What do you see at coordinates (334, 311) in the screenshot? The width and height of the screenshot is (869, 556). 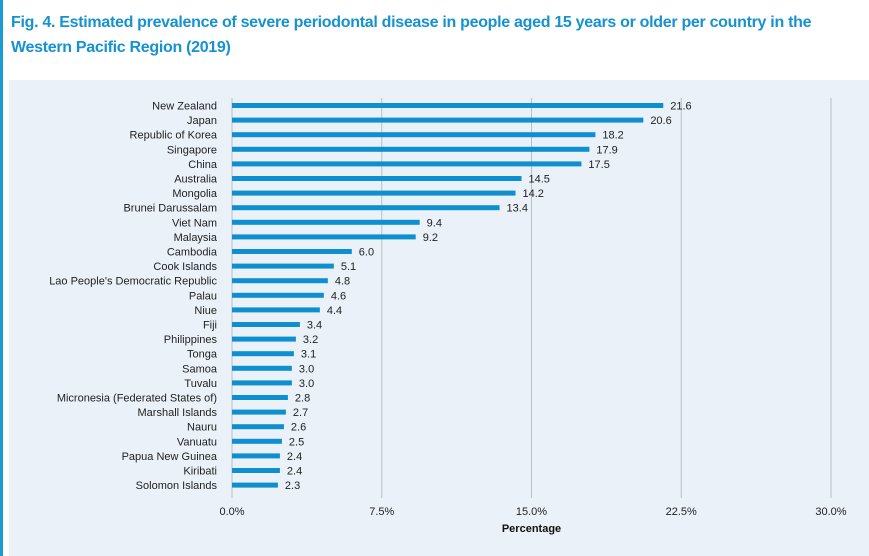 I see `value-label: 4.4` at bounding box center [334, 311].